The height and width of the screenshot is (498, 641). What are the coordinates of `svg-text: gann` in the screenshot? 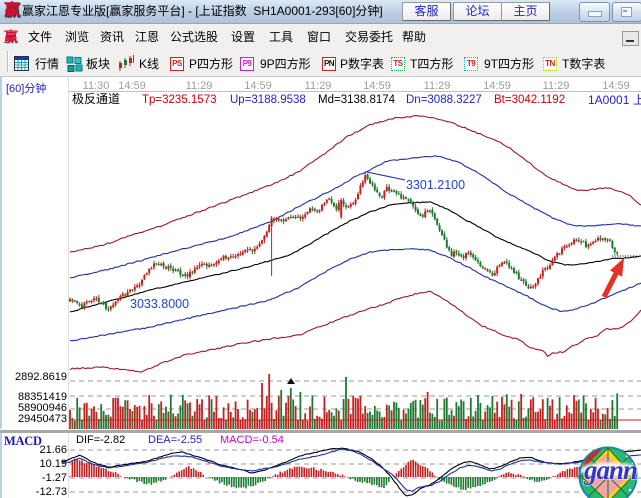 It's located at (610, 470).